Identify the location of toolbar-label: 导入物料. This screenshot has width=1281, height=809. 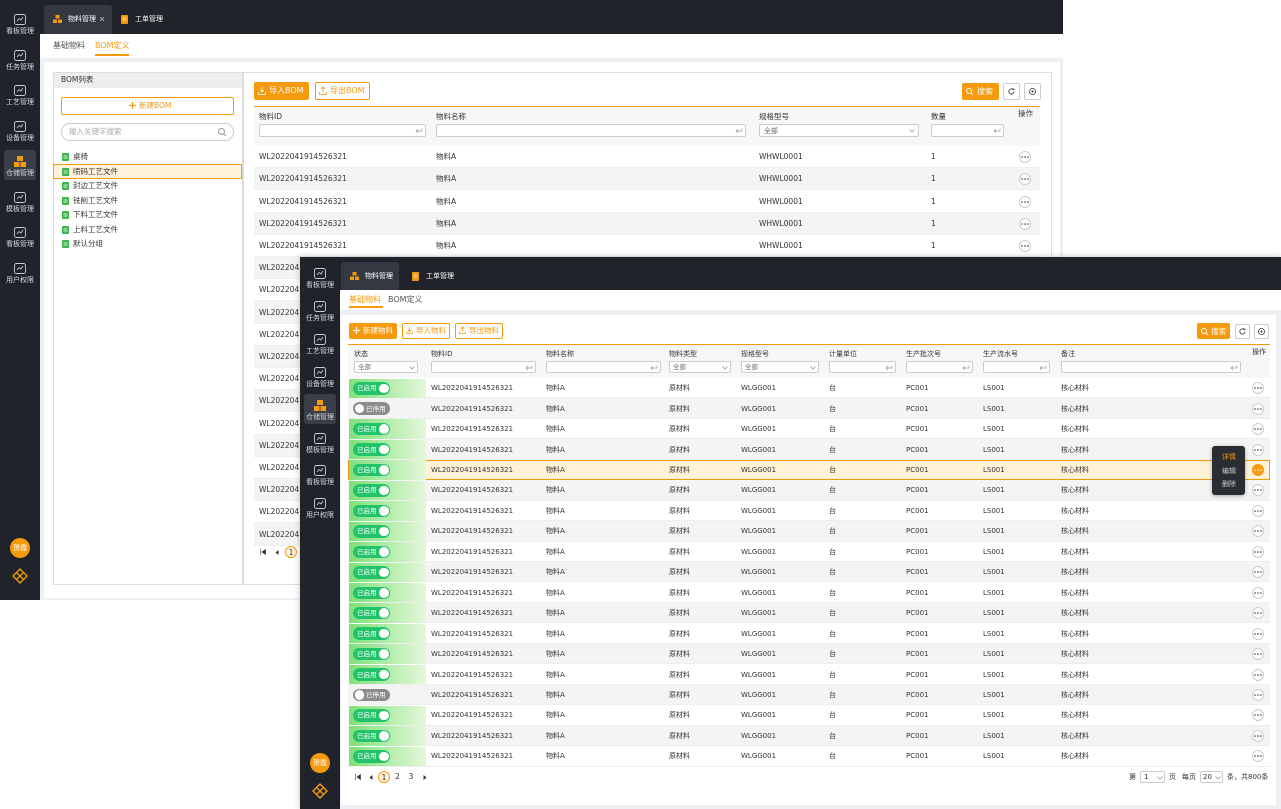
(431, 330).